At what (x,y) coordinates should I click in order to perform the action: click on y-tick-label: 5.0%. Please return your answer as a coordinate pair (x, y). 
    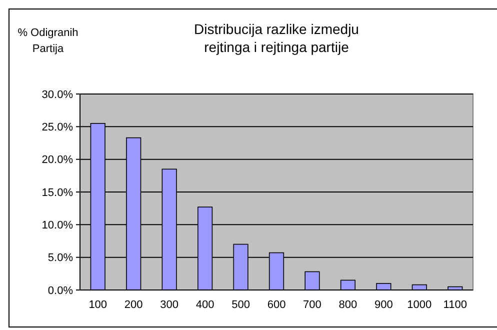
    Looking at the image, I should click on (61, 258).